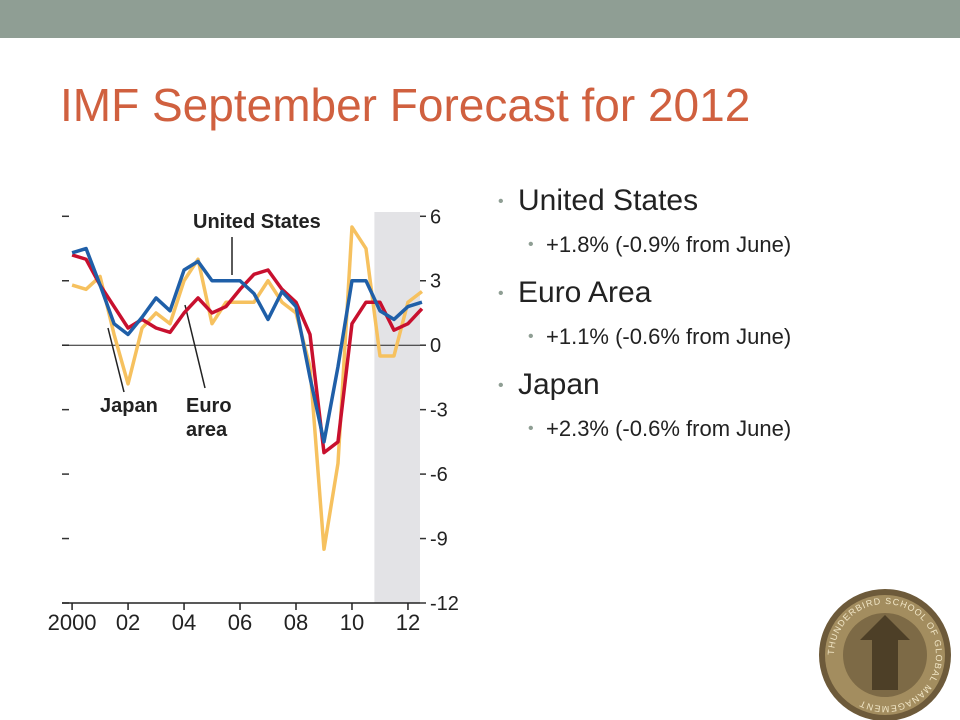 This screenshot has height=720, width=960. I want to click on x-tick-label: 10, so click(352, 622).